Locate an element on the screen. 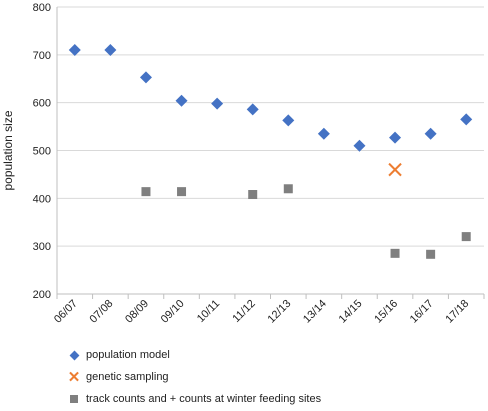 The height and width of the screenshot is (411, 488). cross-point is located at coordinates (395, 169).